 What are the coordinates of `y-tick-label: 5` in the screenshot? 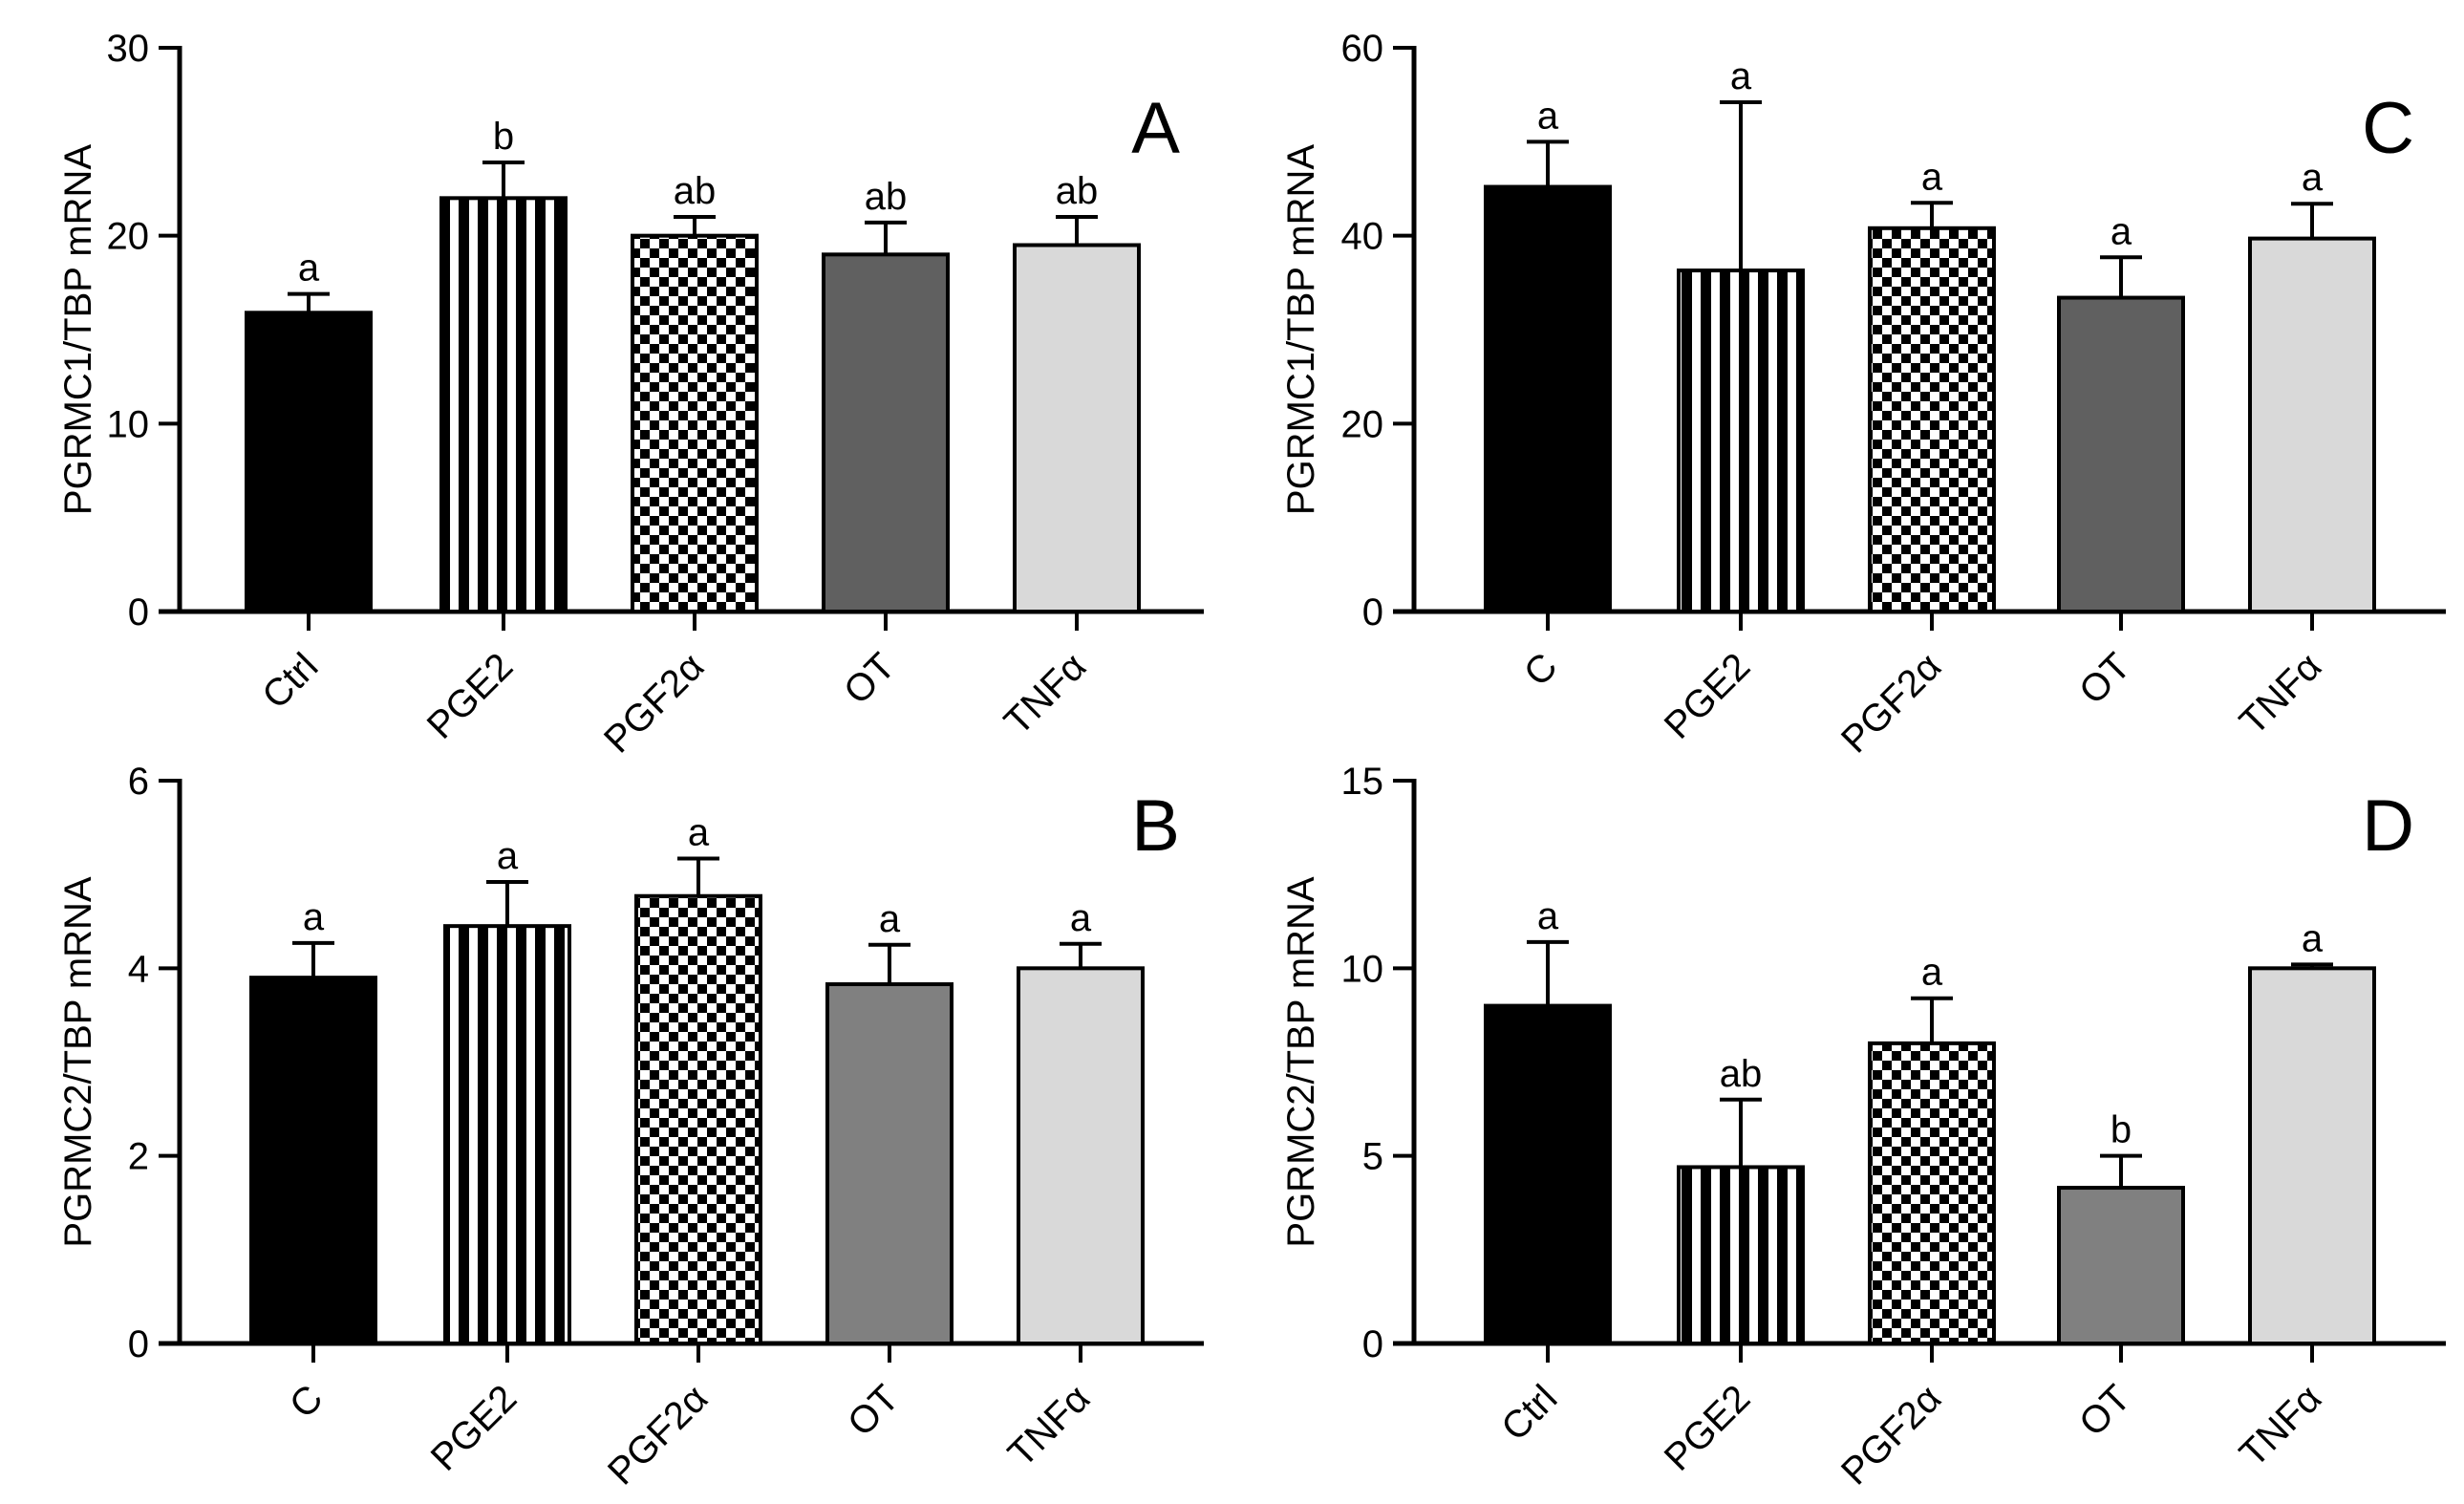 It's located at (1372, 1157).